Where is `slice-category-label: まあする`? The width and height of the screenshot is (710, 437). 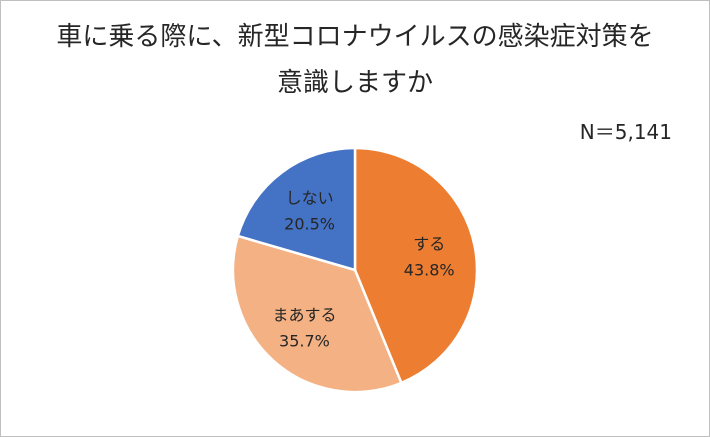 slice-category-label: まあする is located at coordinates (304, 314).